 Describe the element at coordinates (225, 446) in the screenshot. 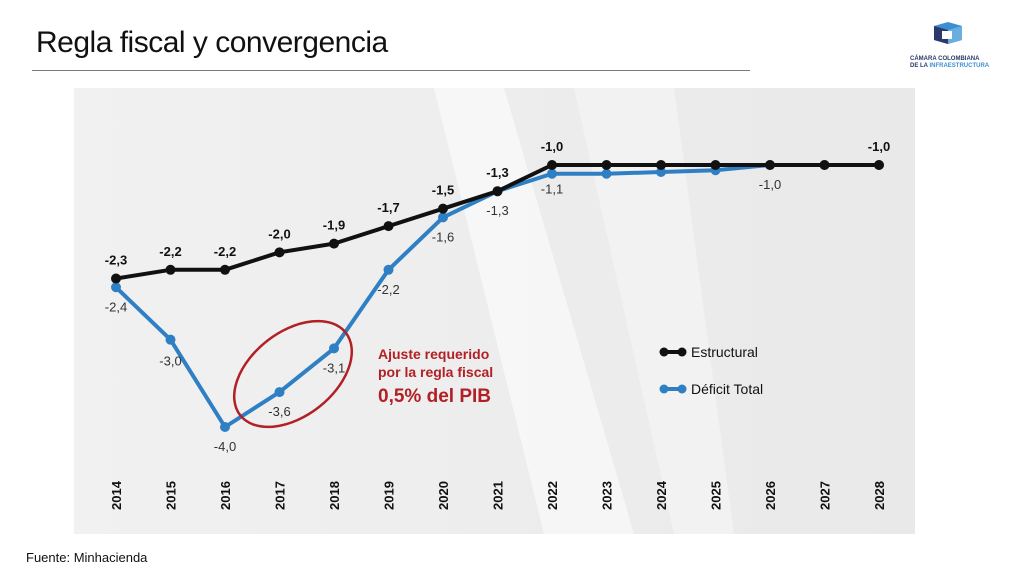

I see `deficit-total-data-label: -4,0` at that location.